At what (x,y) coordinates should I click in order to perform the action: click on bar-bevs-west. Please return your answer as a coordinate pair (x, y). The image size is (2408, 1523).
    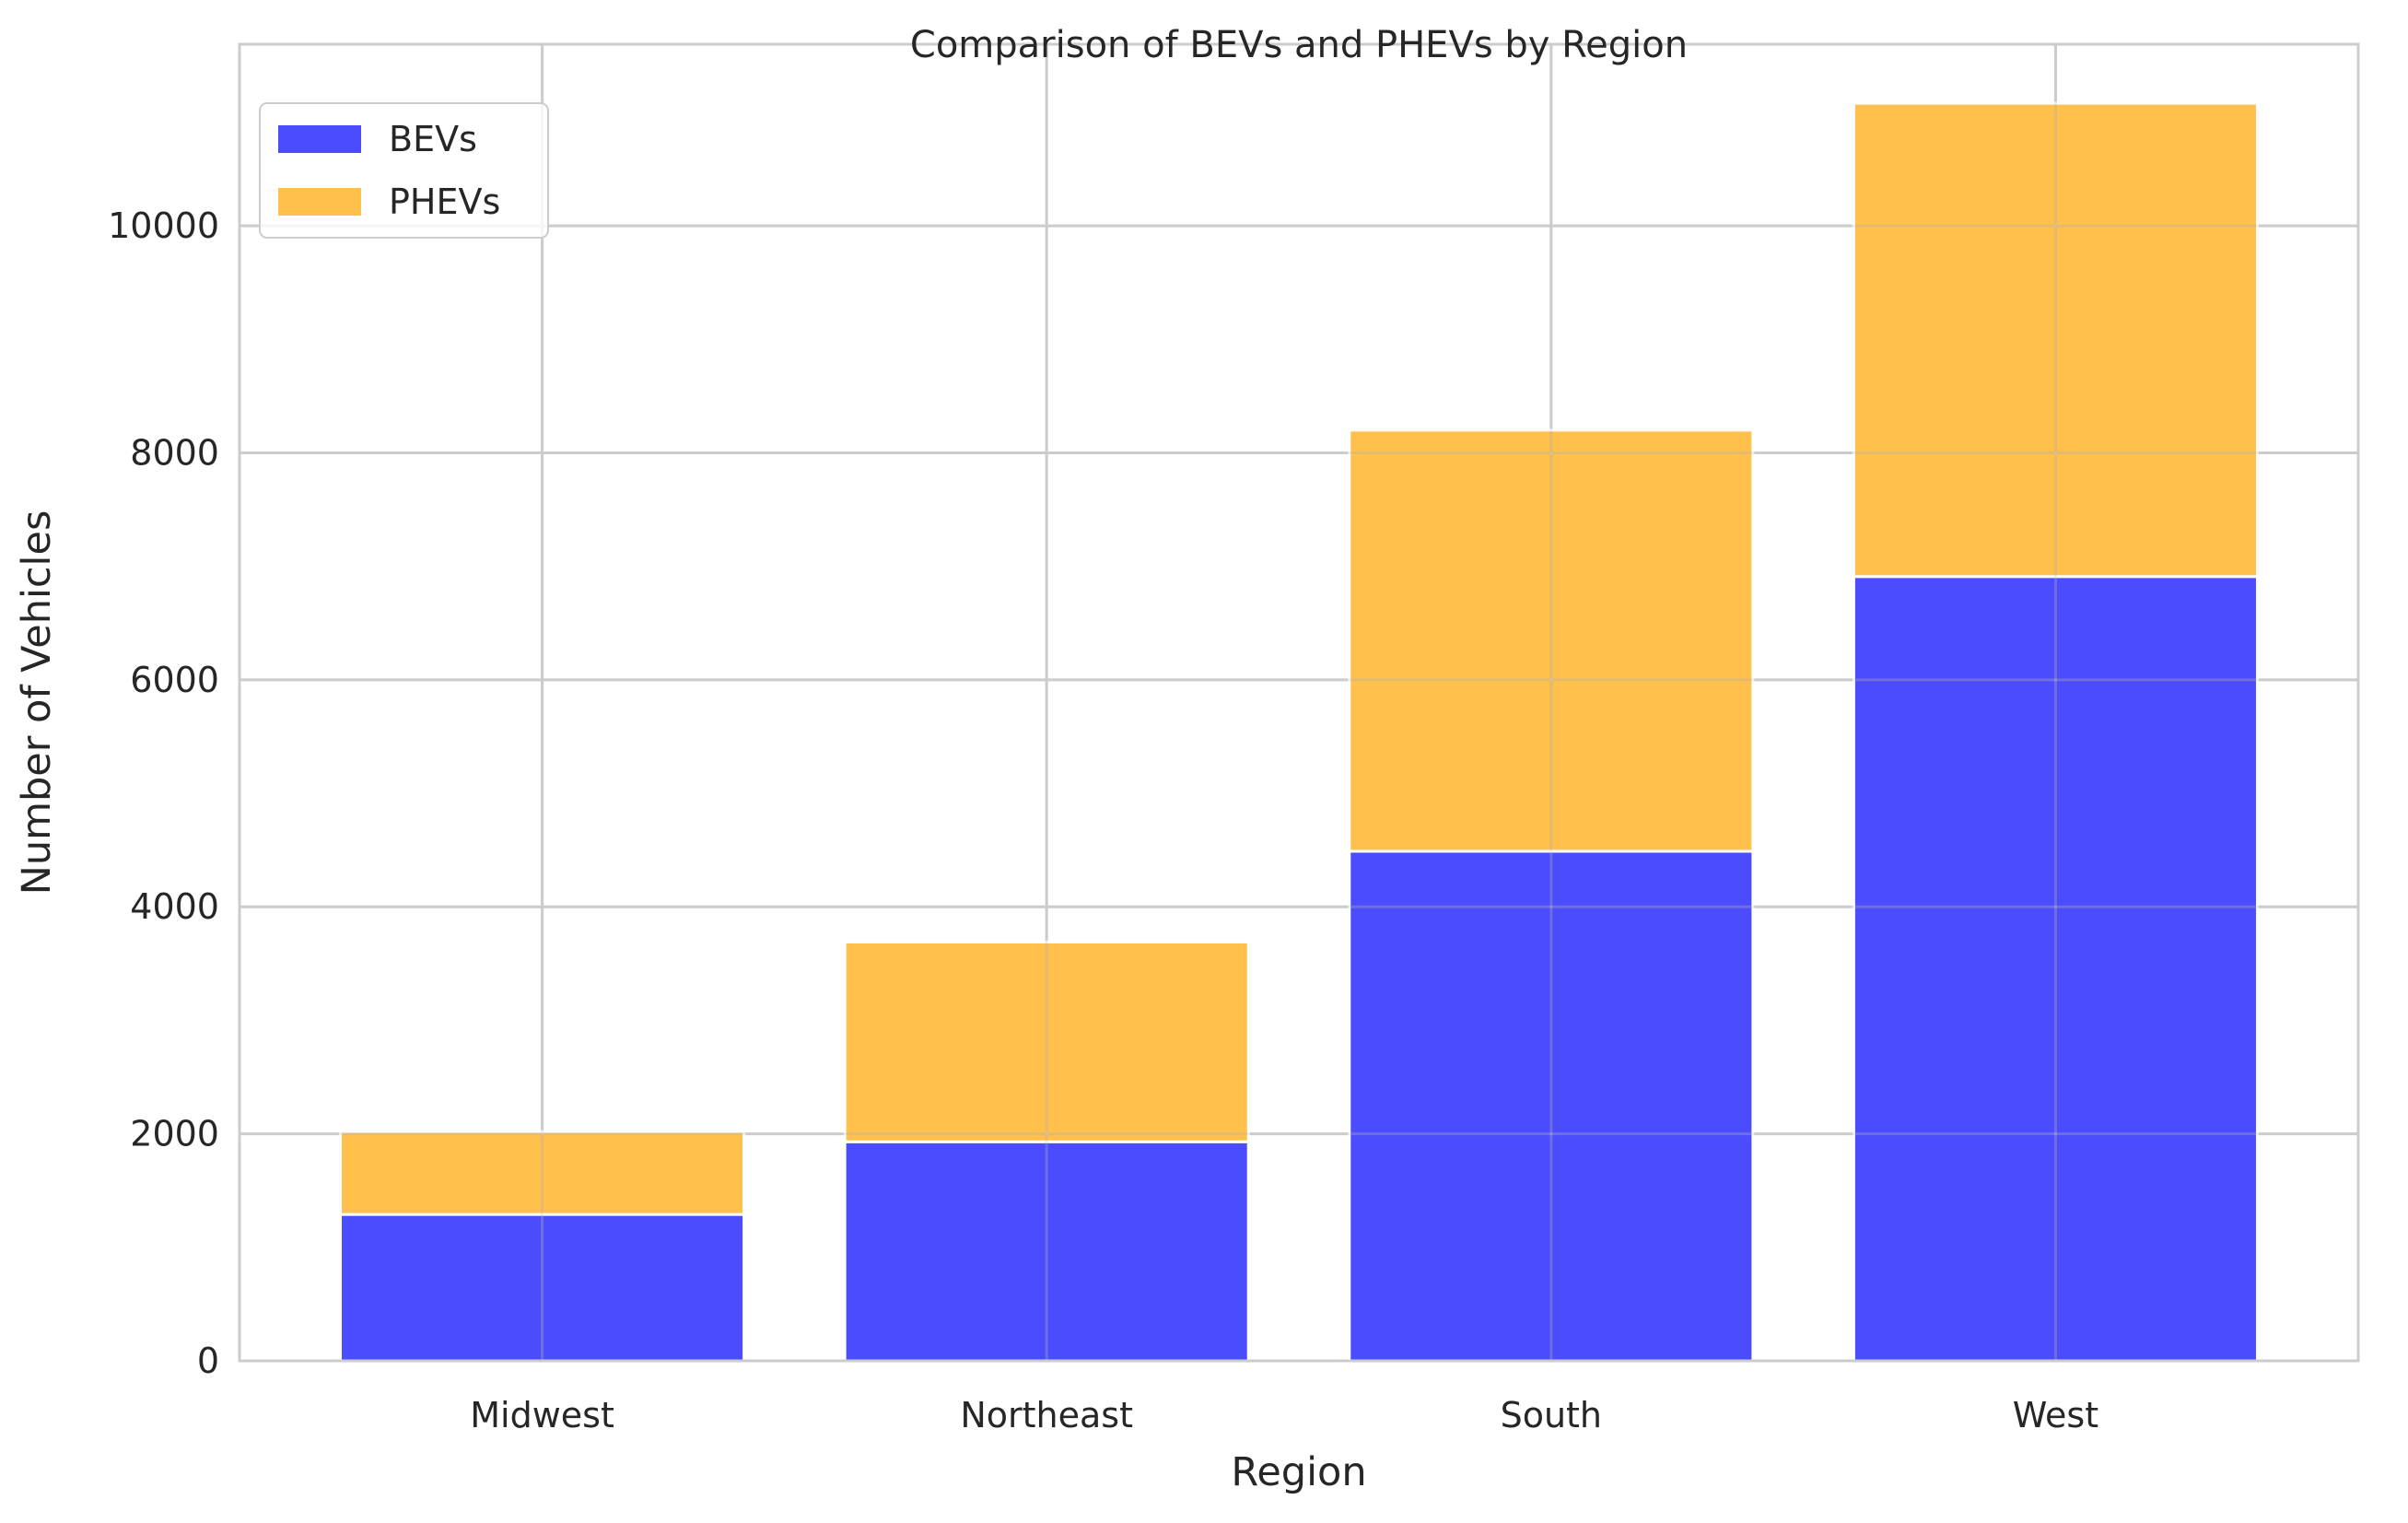
    Looking at the image, I should click on (2056, 969).